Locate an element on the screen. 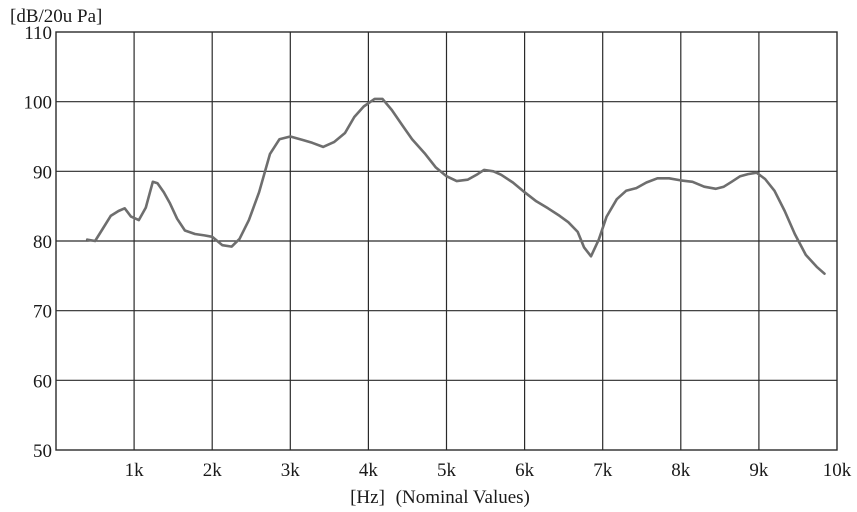 Image resolution: width=857 pixels, height=512 pixels. y-axis-label: [dB/20u Pa] is located at coordinates (56, 16).